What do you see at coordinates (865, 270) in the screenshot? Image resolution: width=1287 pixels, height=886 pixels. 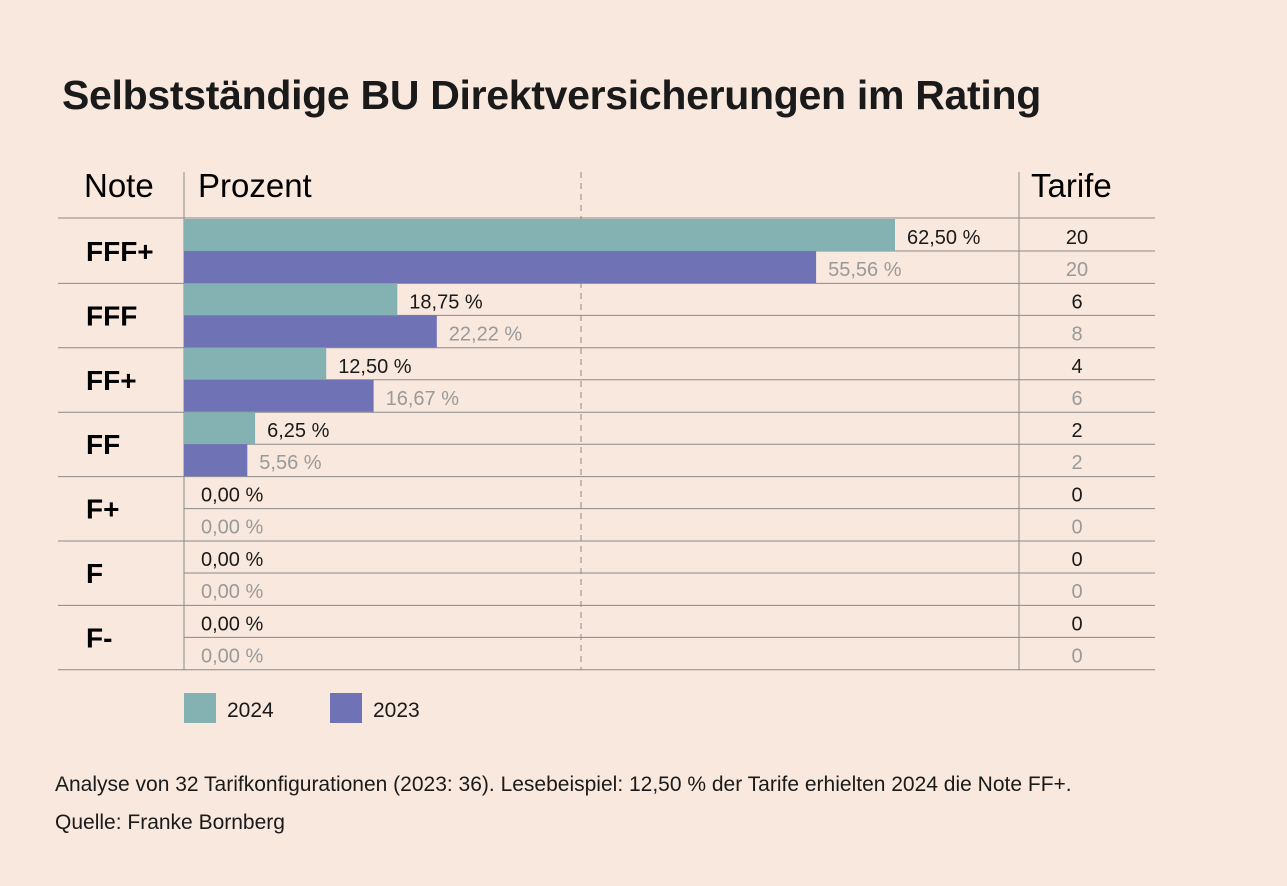 I see `value-label-2023-fff-plus: 55,56 %` at bounding box center [865, 270].